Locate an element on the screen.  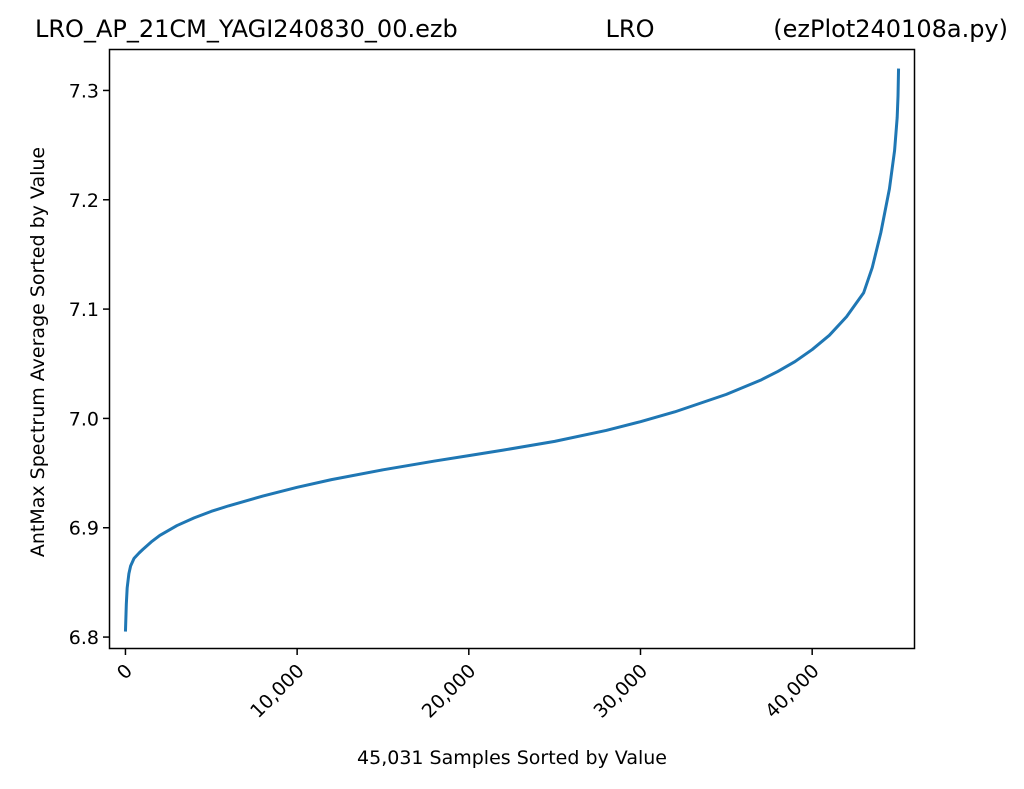
chart-title-right: (ezPlot240108a.py) is located at coordinates (890, 29).